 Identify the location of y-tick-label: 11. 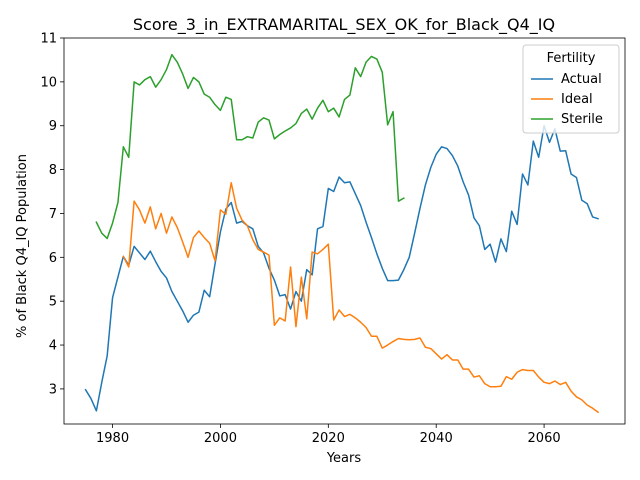
(48, 39).